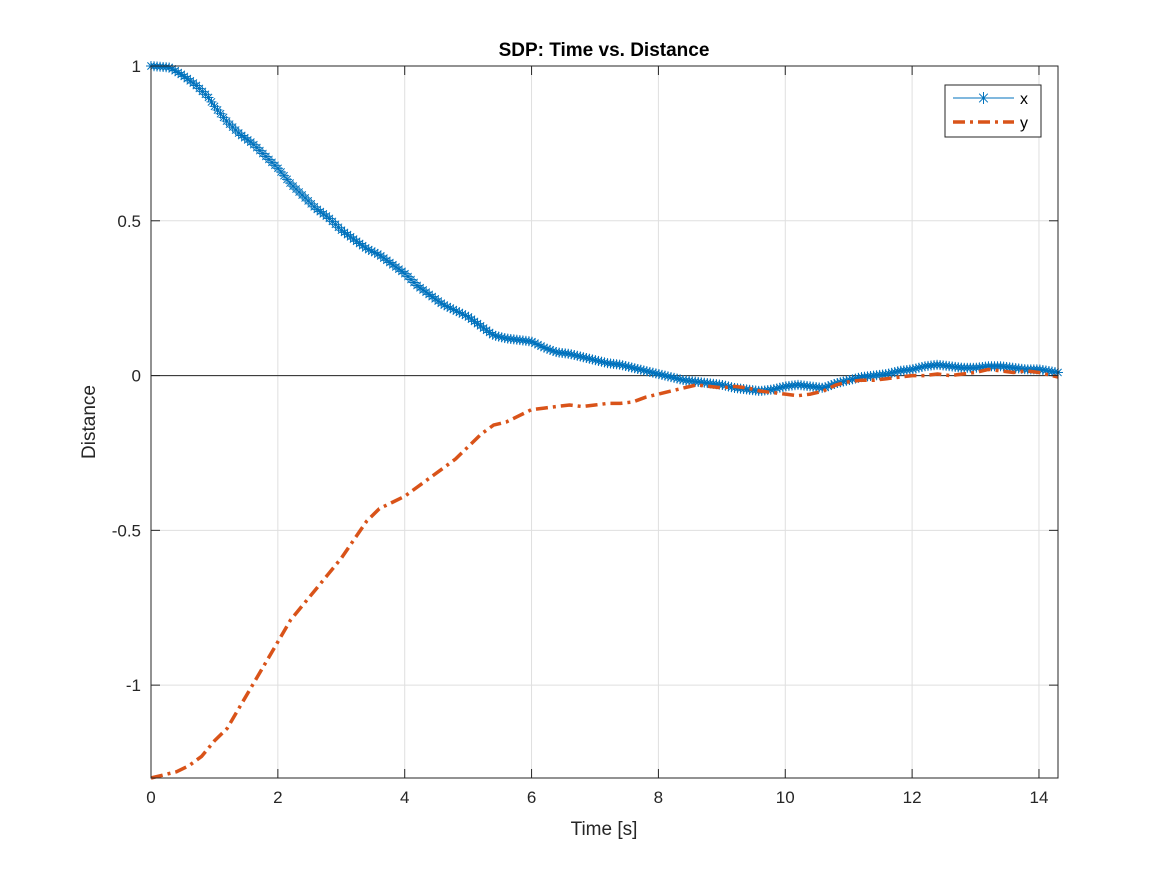  What do you see at coordinates (1024, 123) in the screenshot?
I see `legend-label-y: y` at bounding box center [1024, 123].